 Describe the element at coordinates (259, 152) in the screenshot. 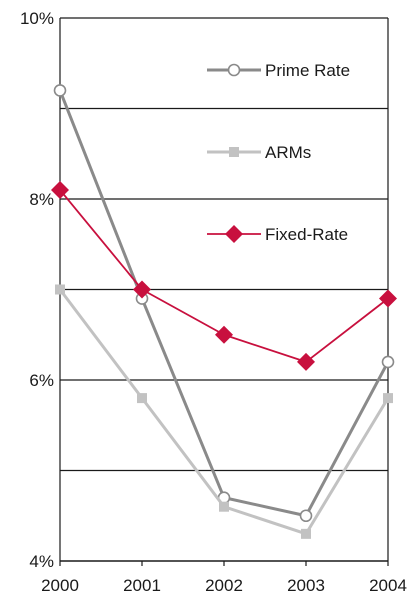

I see `legend-item: ARMs` at that location.